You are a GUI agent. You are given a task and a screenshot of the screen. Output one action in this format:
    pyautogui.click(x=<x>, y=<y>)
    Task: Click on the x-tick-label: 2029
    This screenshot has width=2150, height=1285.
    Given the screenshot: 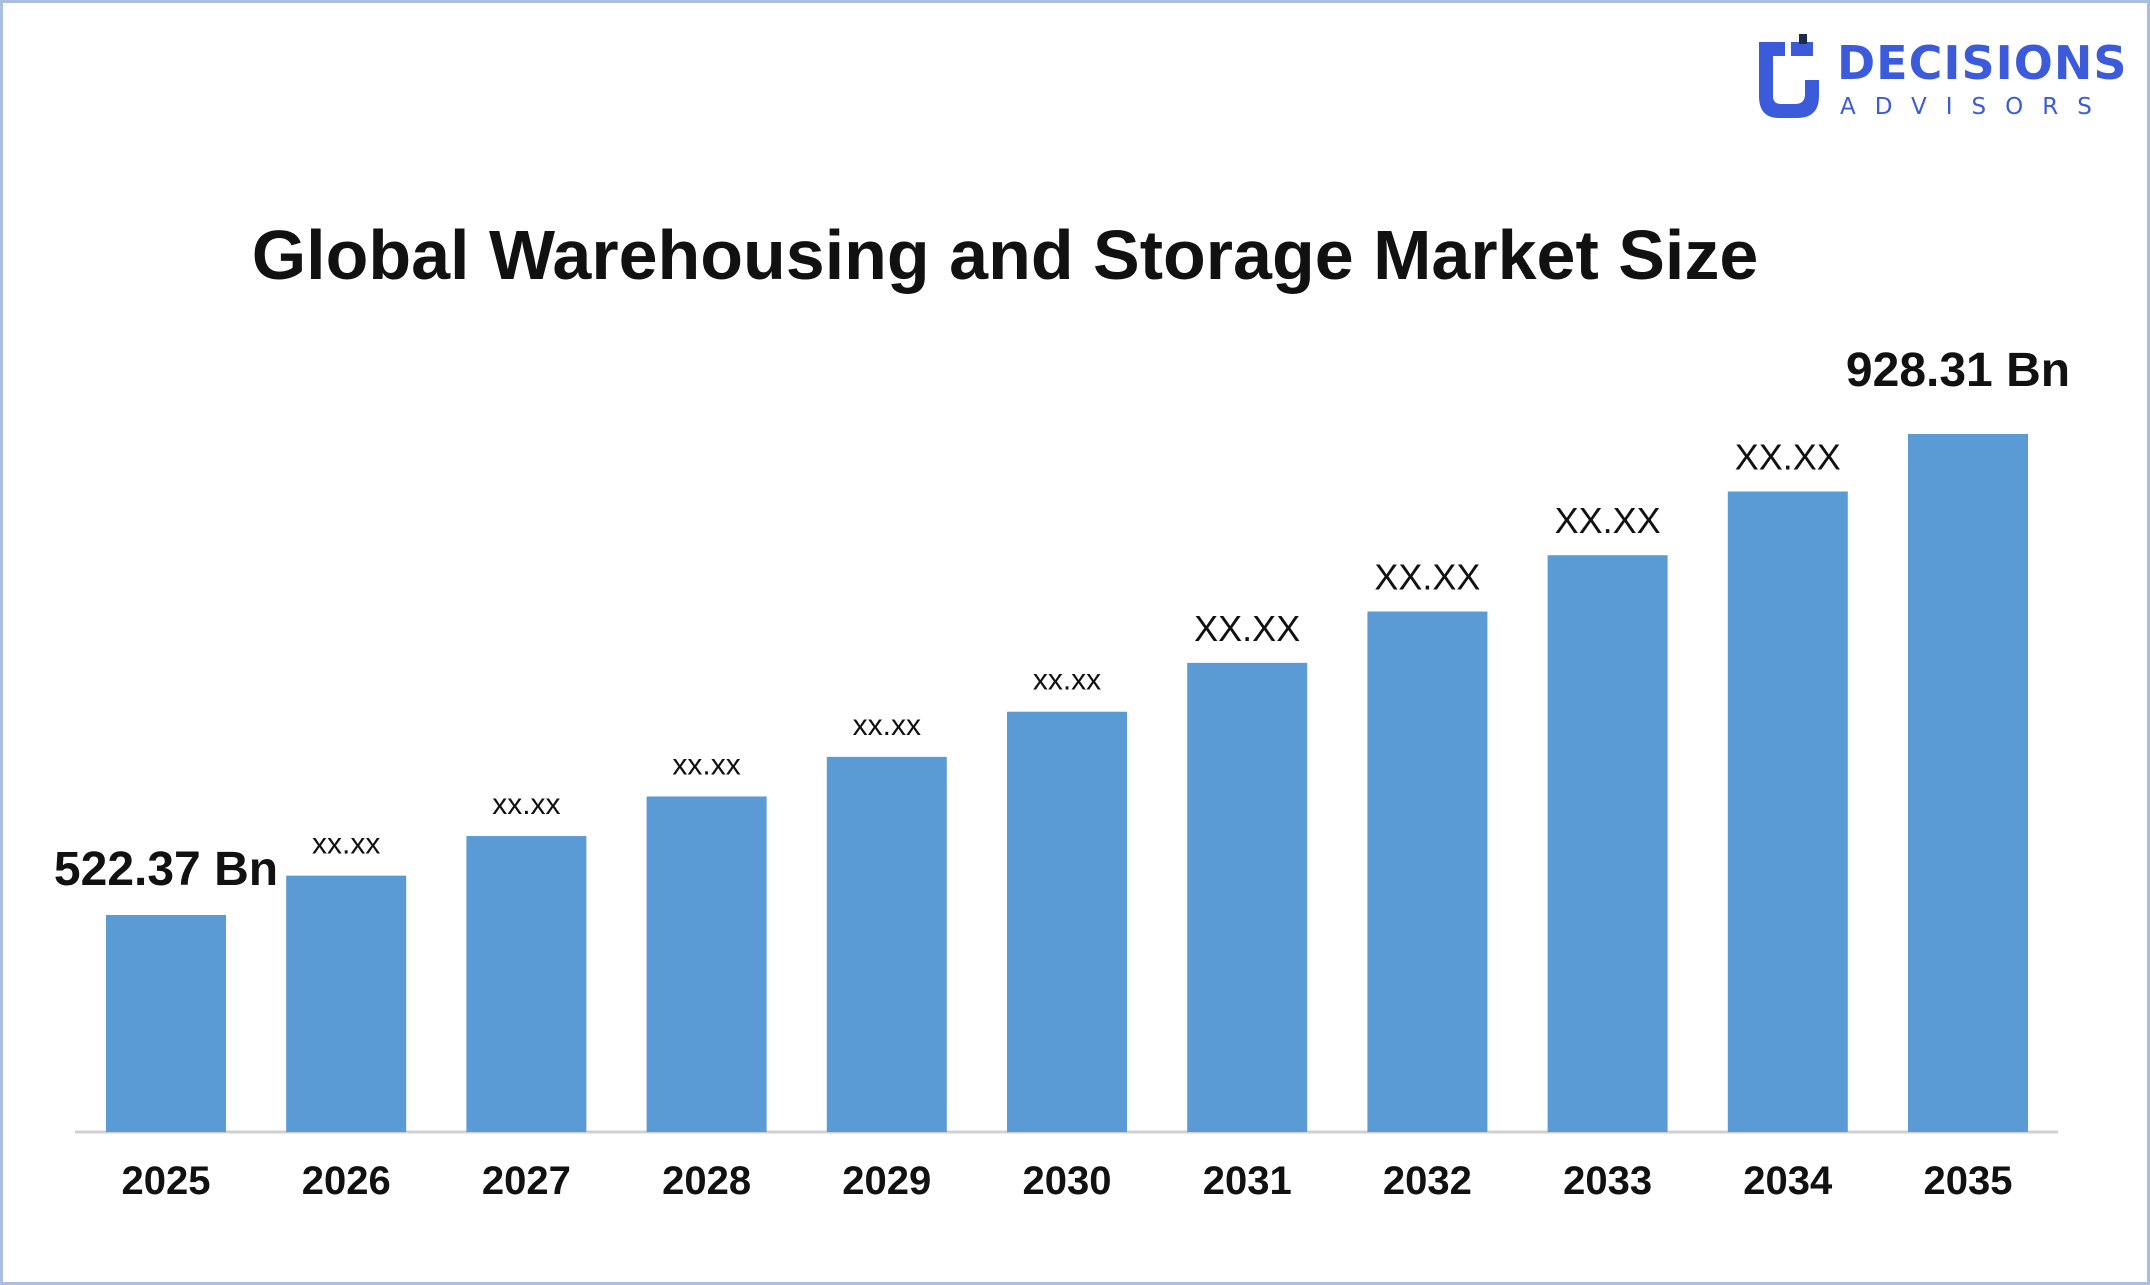 What is the action you would take?
    pyautogui.click(x=886, y=1181)
    